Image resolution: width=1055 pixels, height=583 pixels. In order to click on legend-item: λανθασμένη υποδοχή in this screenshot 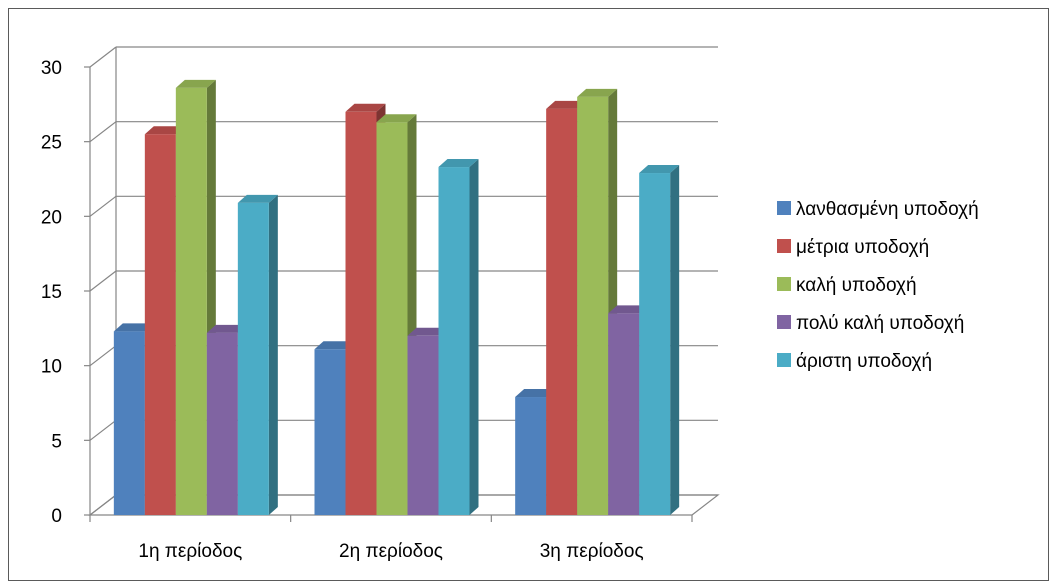, I will do `click(878, 209)`.